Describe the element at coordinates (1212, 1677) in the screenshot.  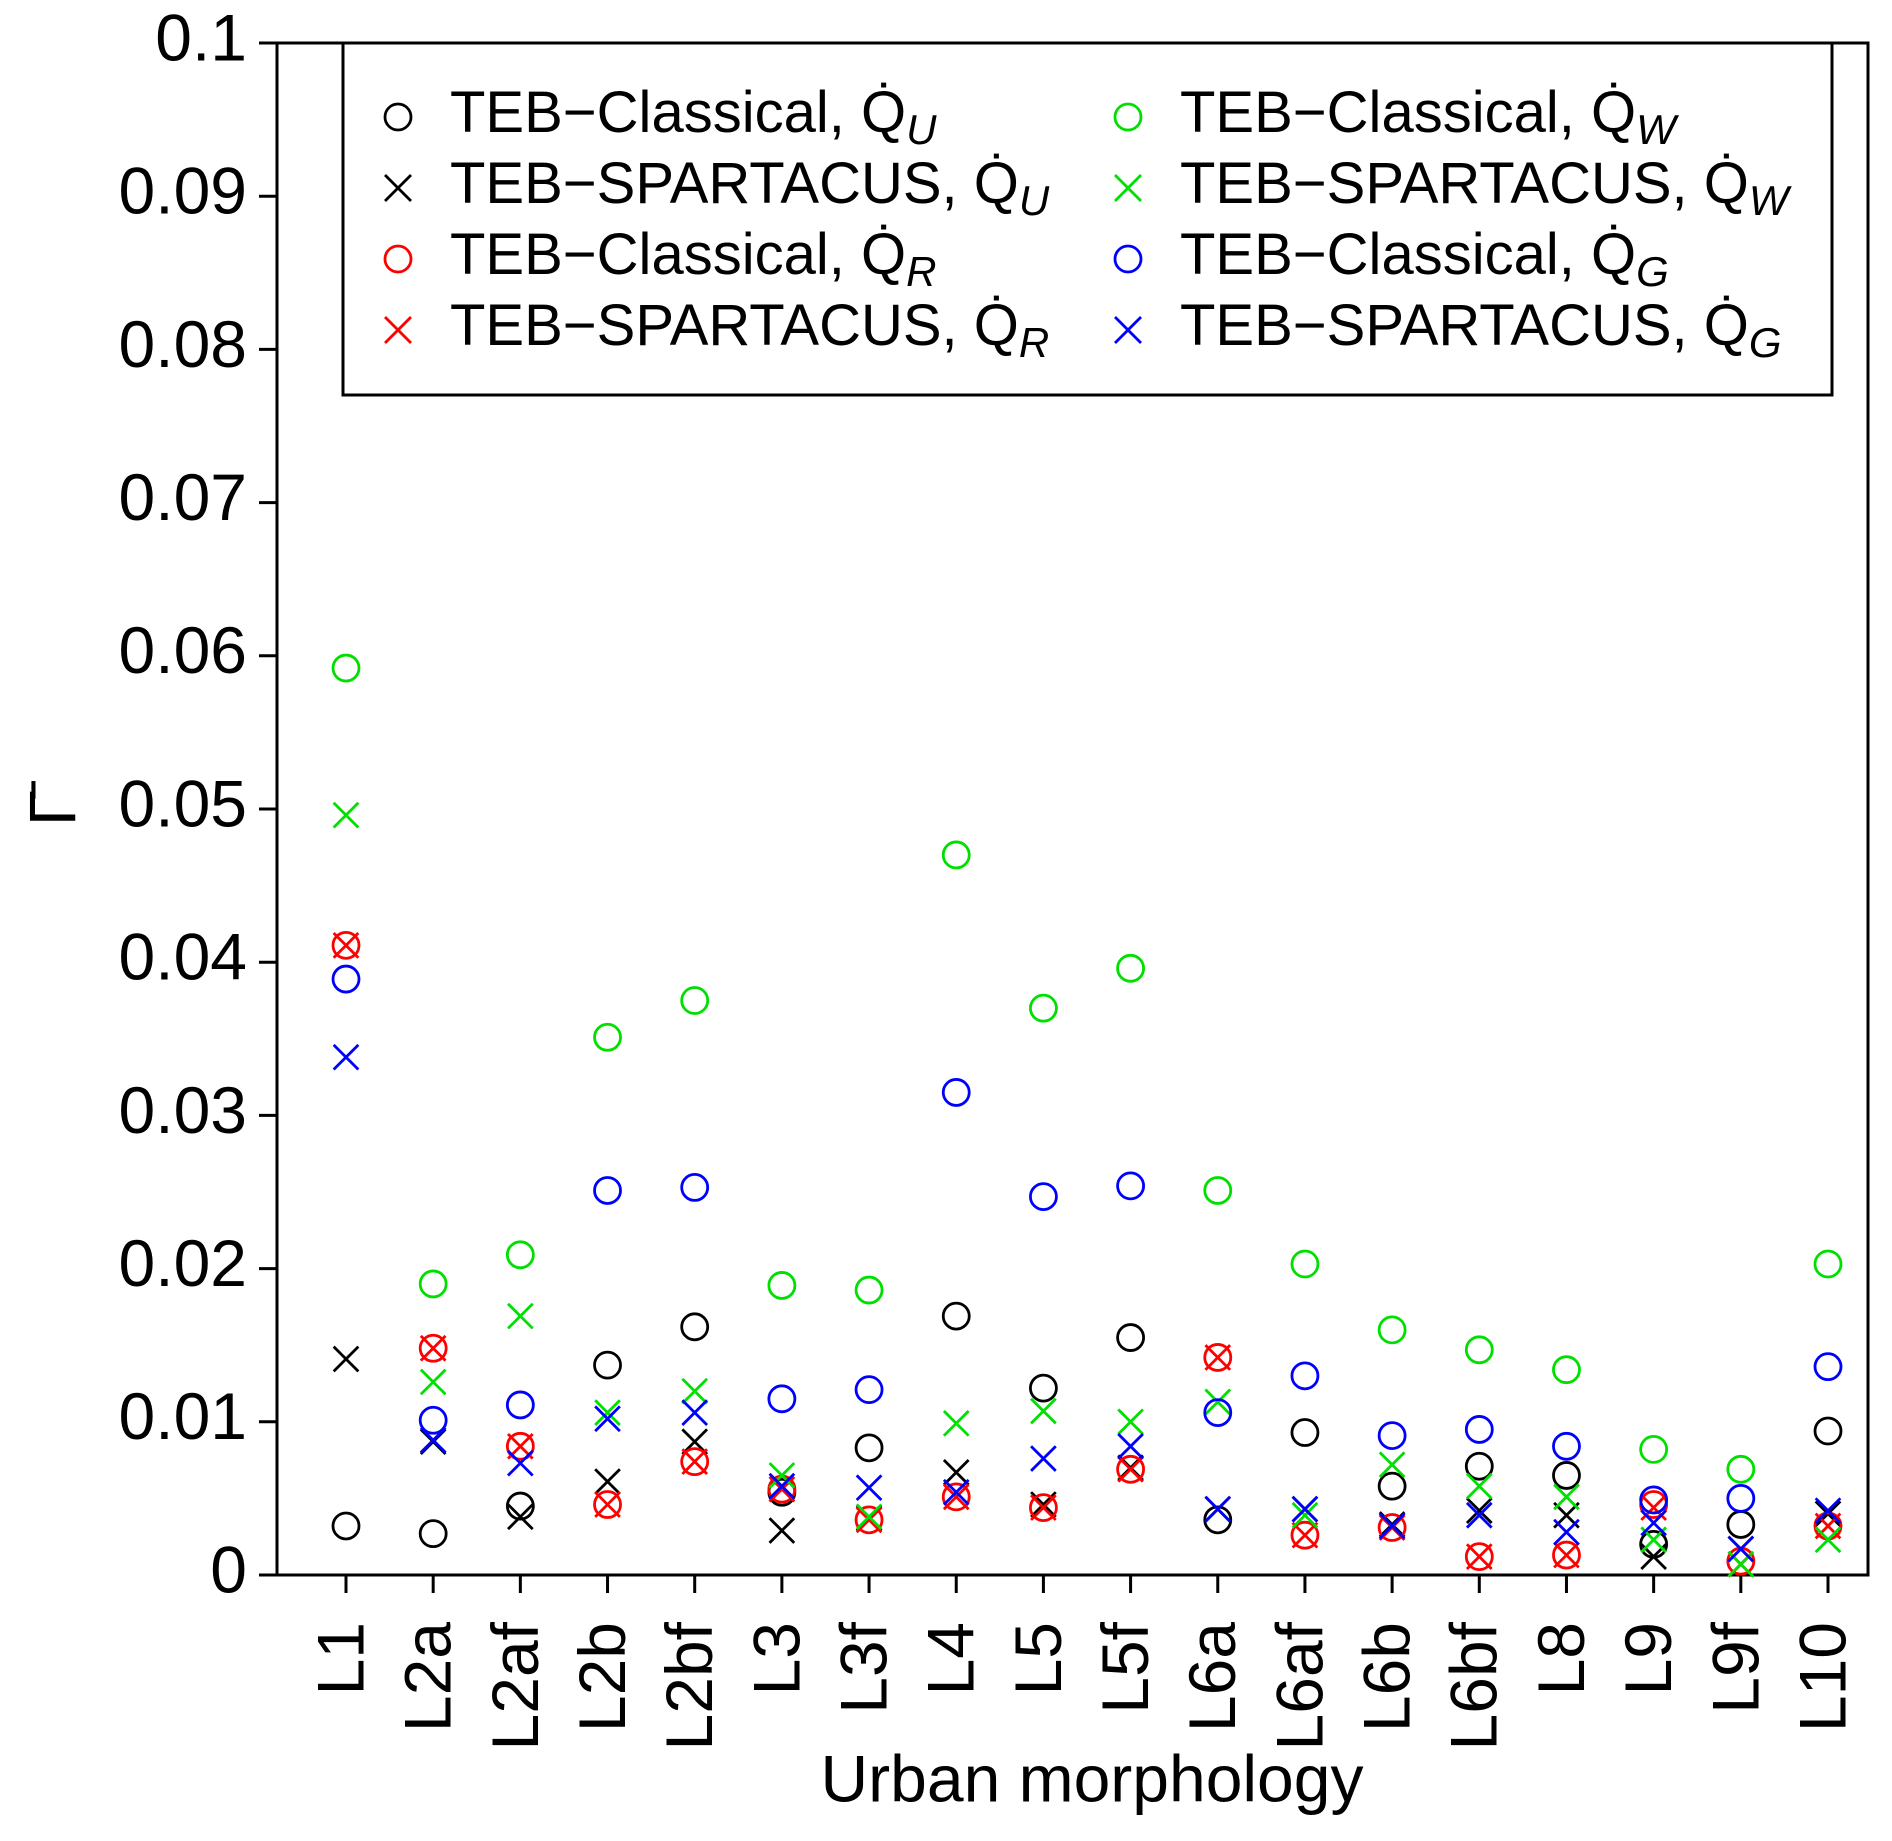
I see `x-tick-label: L6a` at that location.